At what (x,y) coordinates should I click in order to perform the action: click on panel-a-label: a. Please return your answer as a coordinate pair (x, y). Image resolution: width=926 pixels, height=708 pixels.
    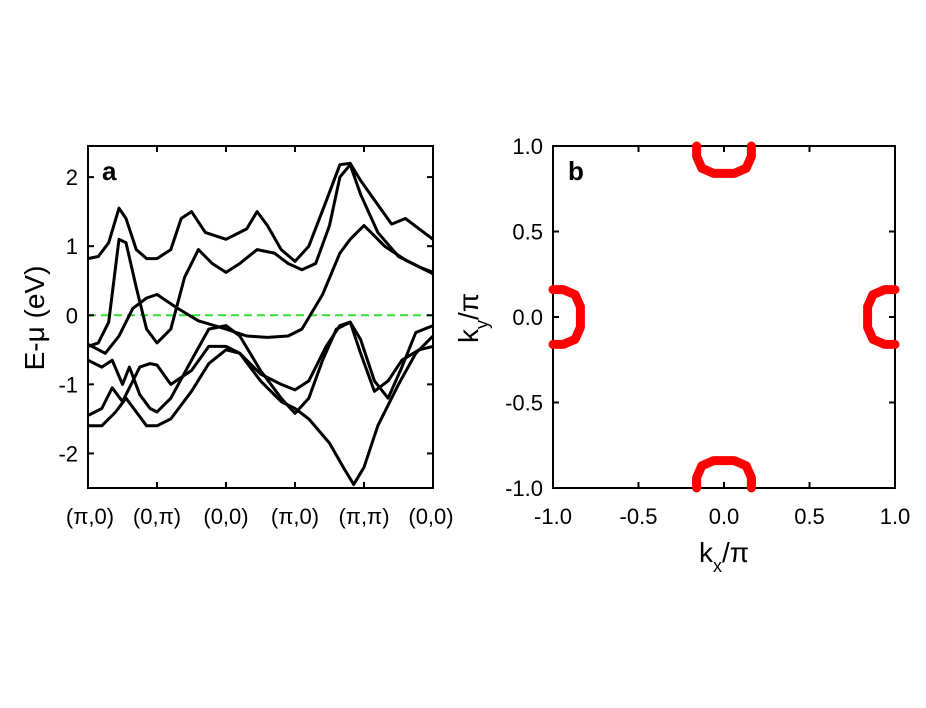
    Looking at the image, I should click on (109, 171).